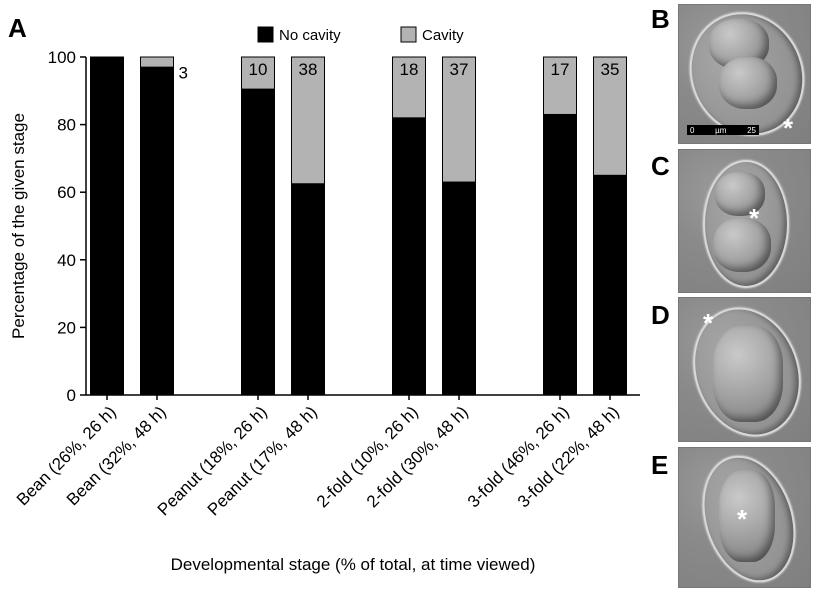  Describe the element at coordinates (409, 69) in the screenshot. I see `bar-data-label: 18` at that location.